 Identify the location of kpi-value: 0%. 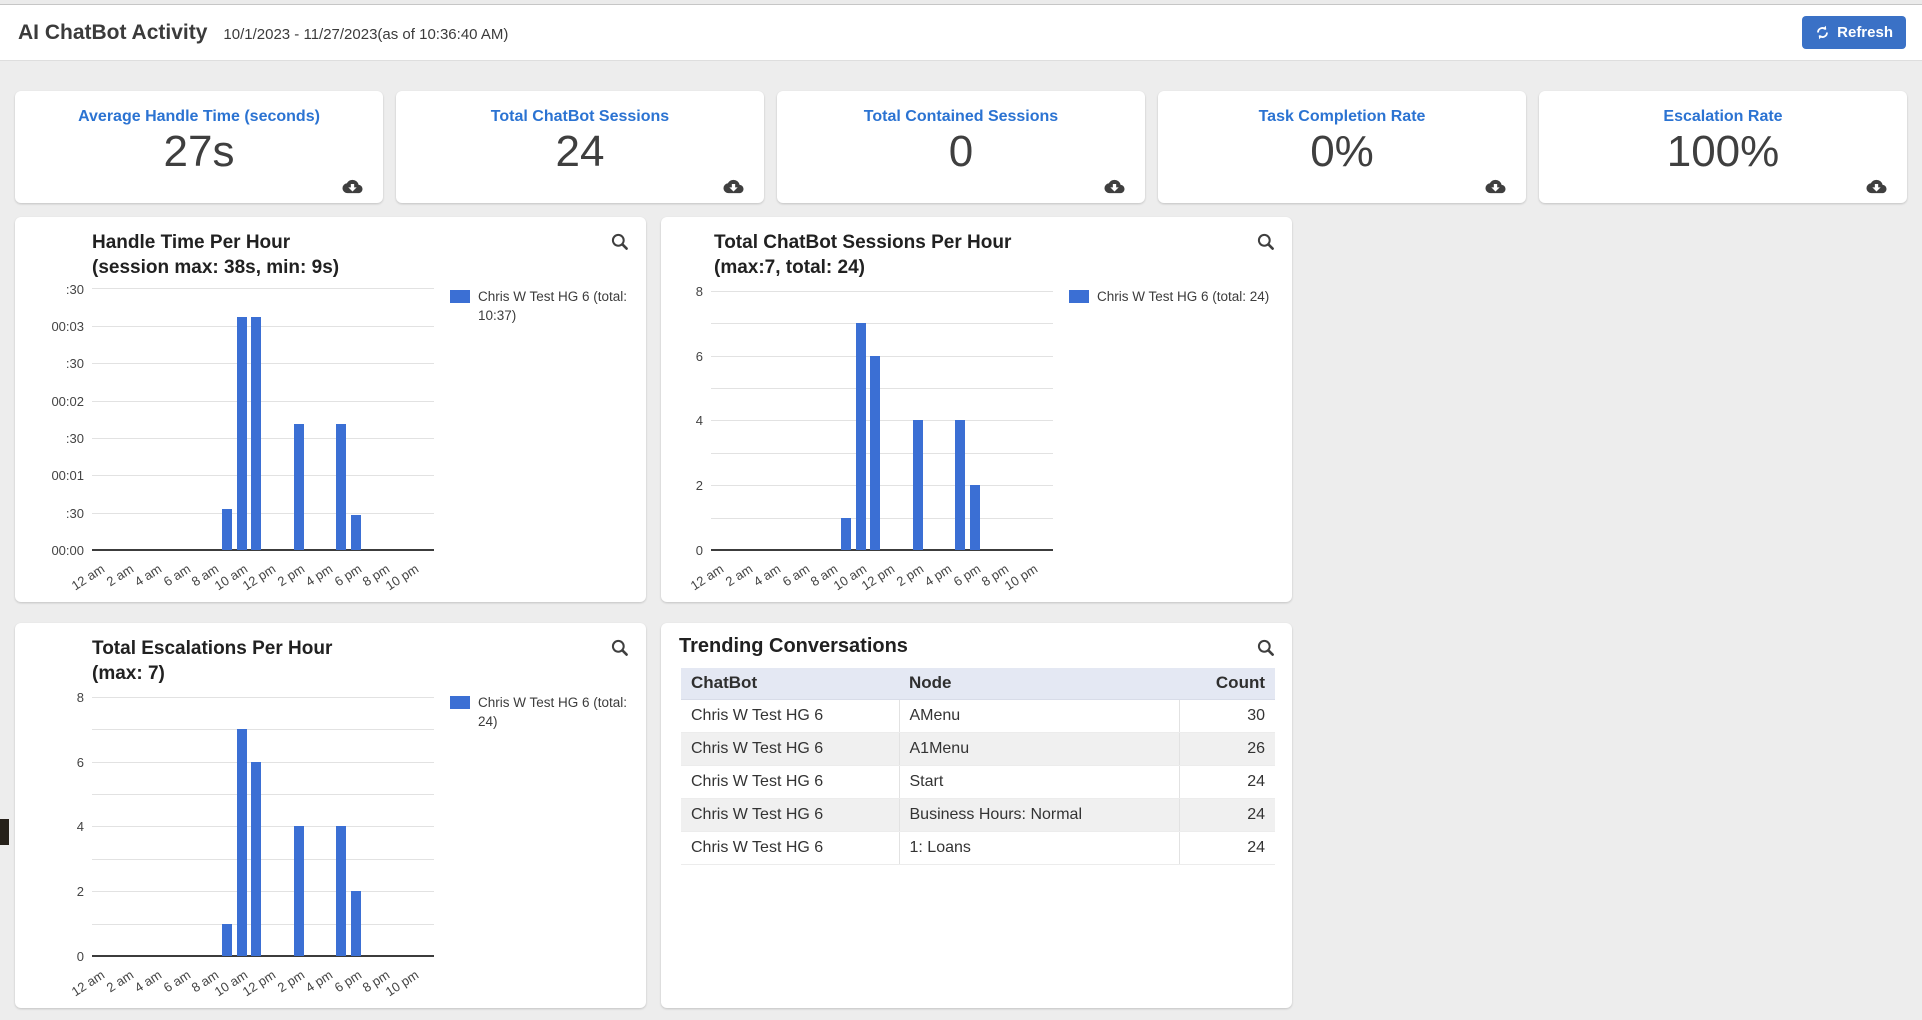
(1342, 151).